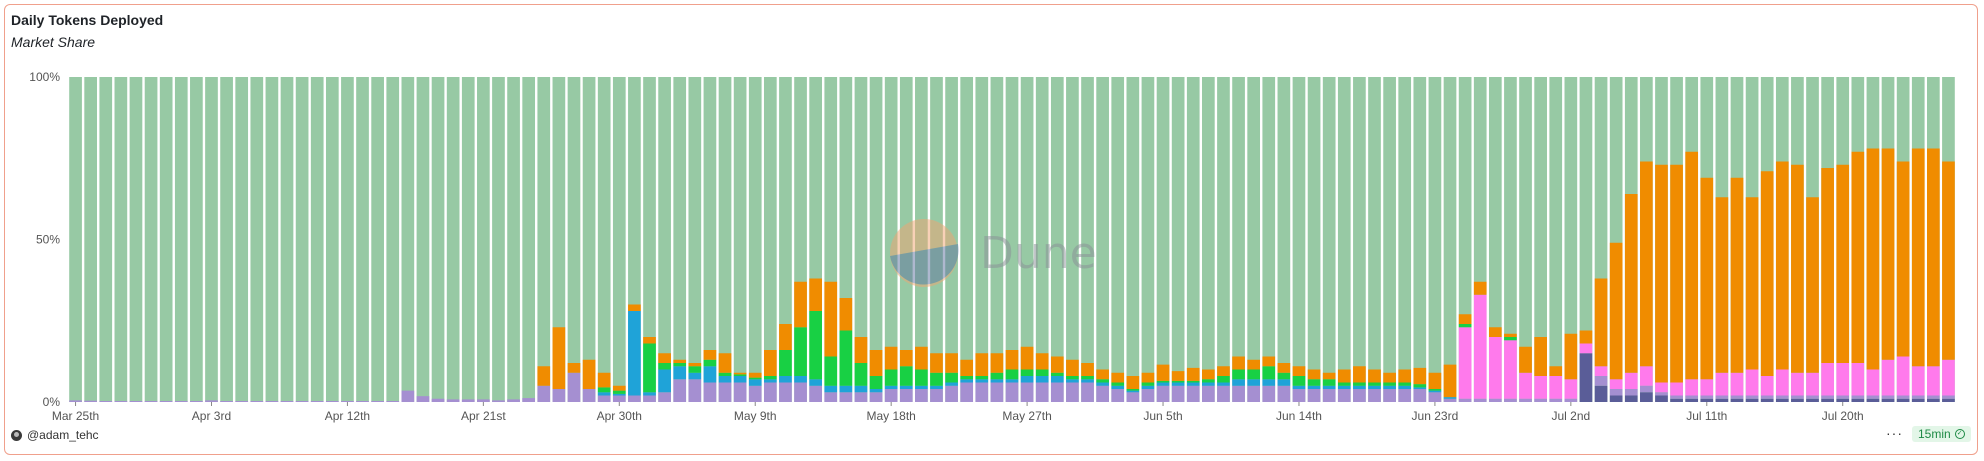 This screenshot has width=1984, height=461. I want to click on y-axis: 0% 50% 100%, so click(44, 239).